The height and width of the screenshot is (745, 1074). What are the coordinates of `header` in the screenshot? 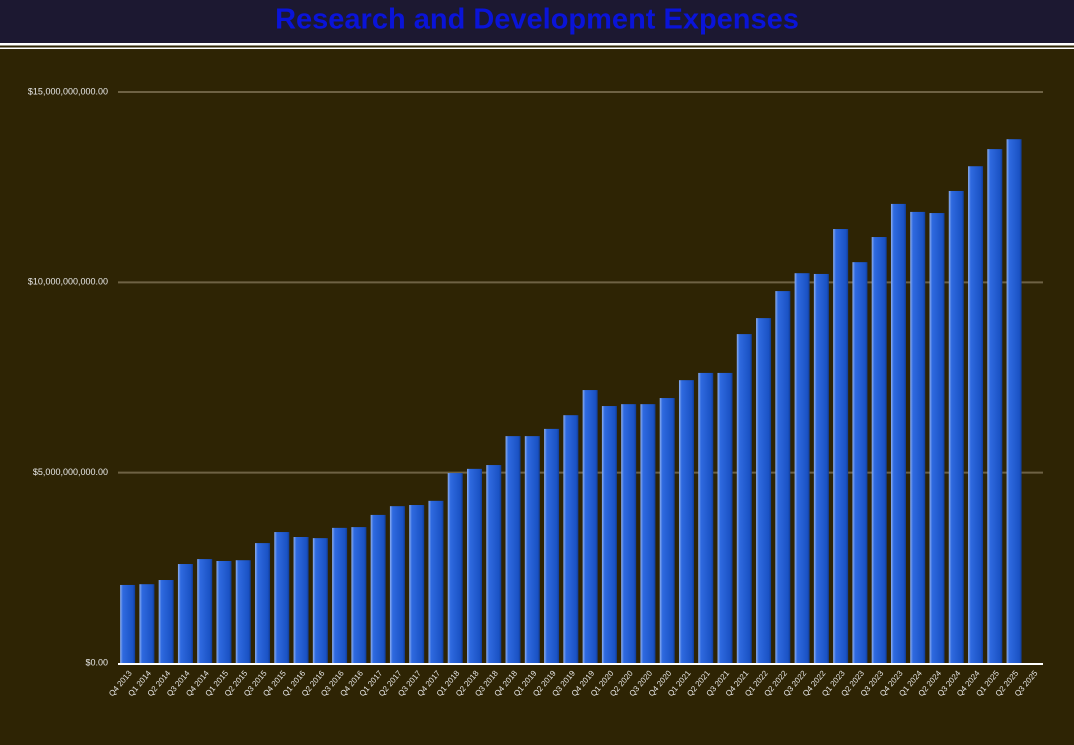 It's located at (537, 21).